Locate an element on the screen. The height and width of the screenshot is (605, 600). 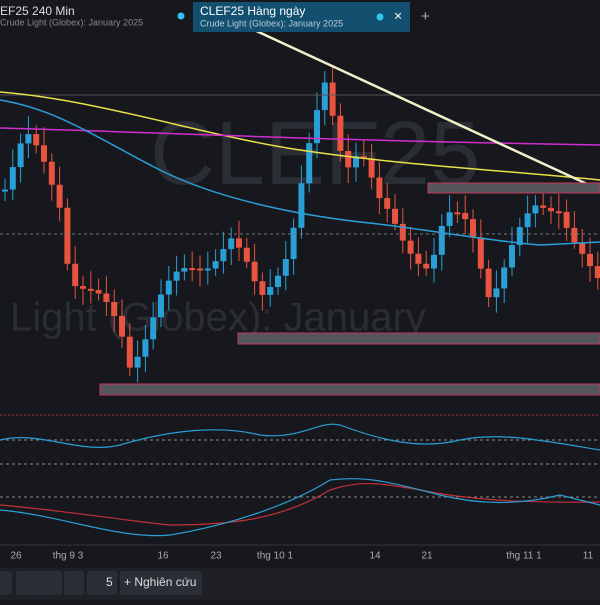
studies-label: + Nghiên cứu is located at coordinates (160, 582).